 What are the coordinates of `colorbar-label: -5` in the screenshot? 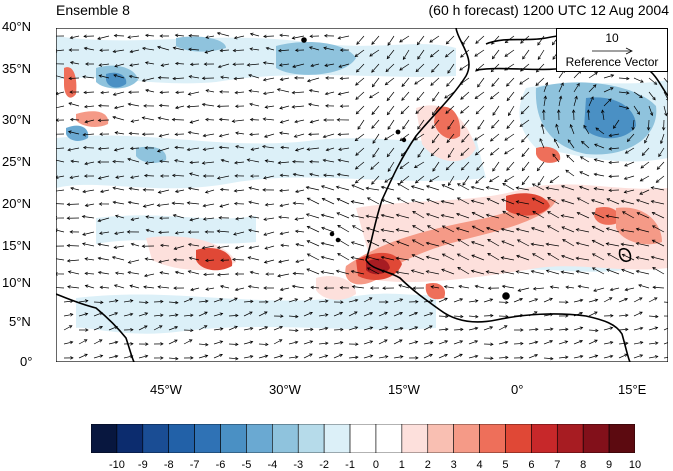 It's located at (246, 465).